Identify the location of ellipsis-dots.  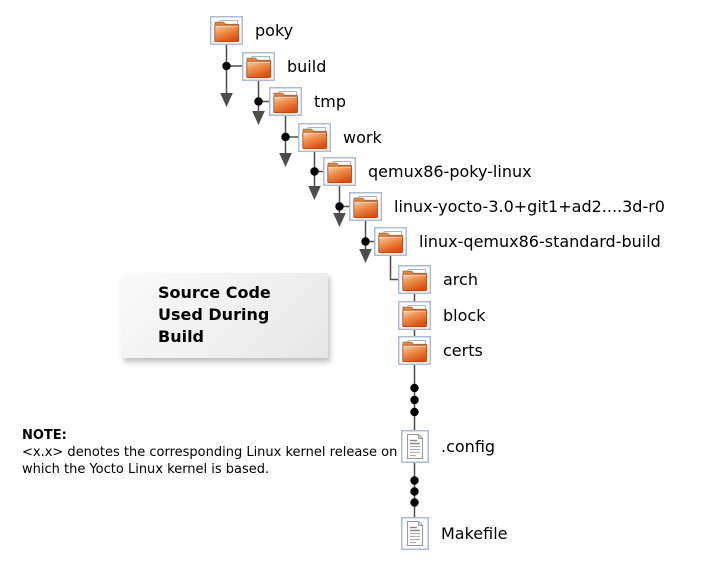
(414, 445).